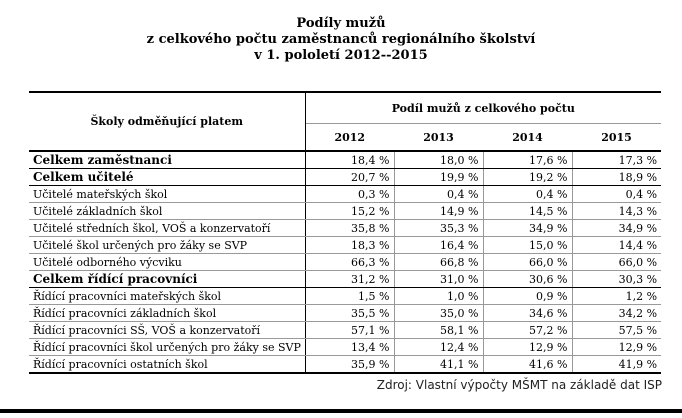  I want to click on cell-value: 13,4 %, so click(349, 347).